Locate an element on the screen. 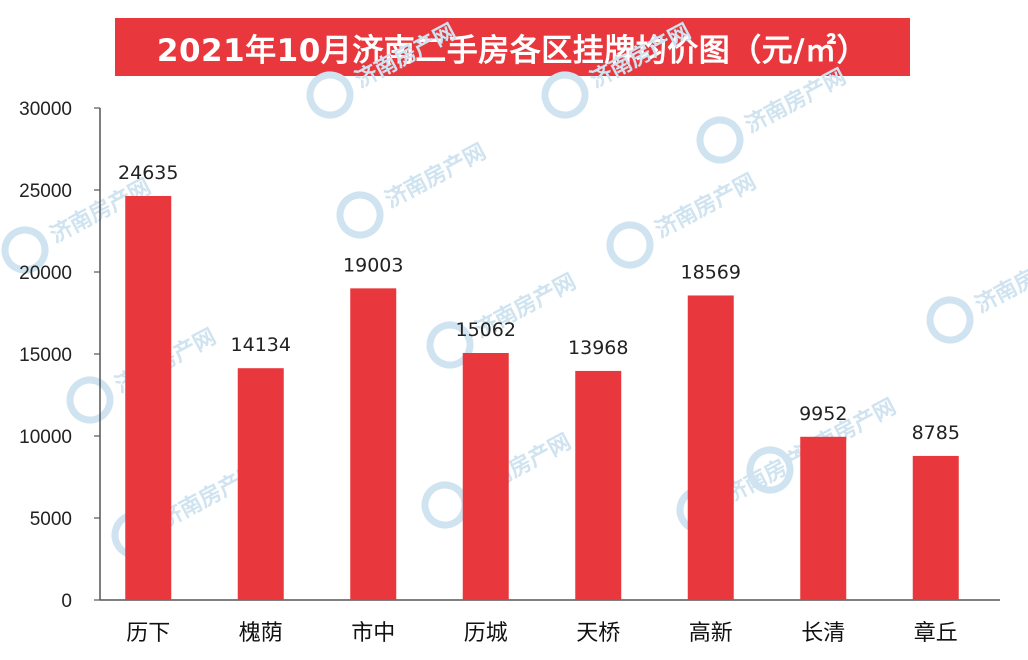 The image size is (1028, 660). x-tick-label: 天桥 is located at coordinates (598, 633).